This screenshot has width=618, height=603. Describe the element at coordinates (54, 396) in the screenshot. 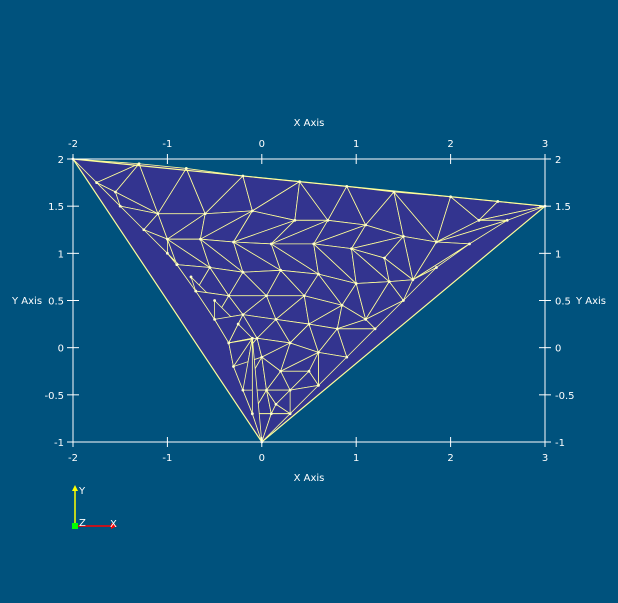

I see `y-tick-label-left: -0.5` at that location.